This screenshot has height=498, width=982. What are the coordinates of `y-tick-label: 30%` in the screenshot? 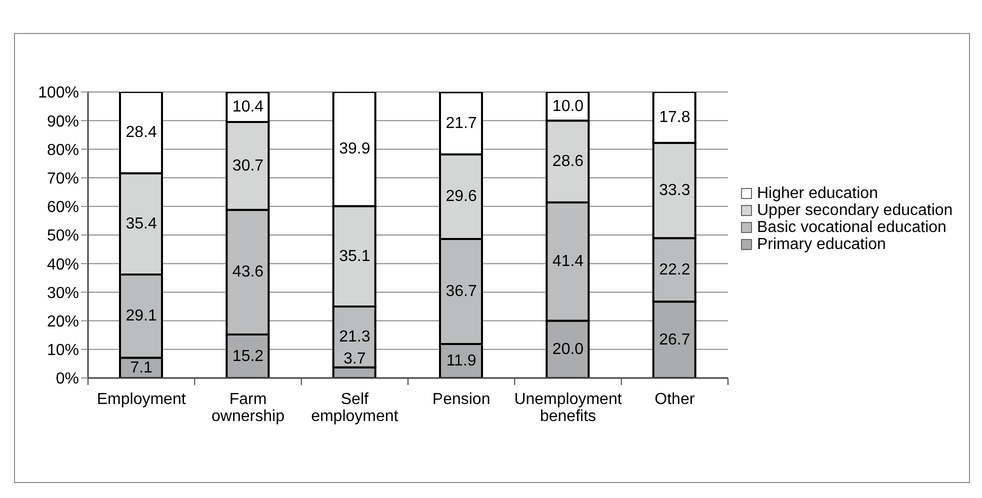 It's located at (62, 293).